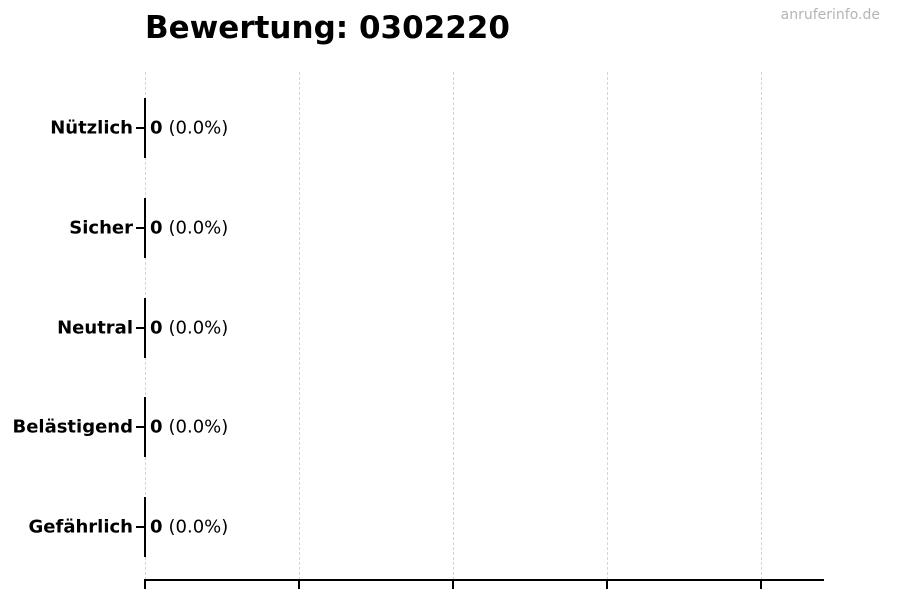  I want to click on watermark: anruferinfo.de, so click(830, 15).